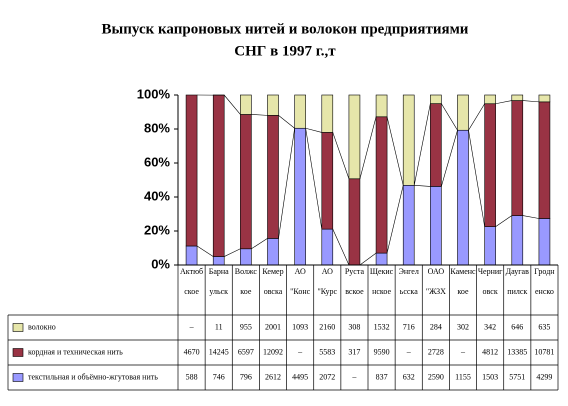  I want to click on table-value: 796, so click(246, 376).